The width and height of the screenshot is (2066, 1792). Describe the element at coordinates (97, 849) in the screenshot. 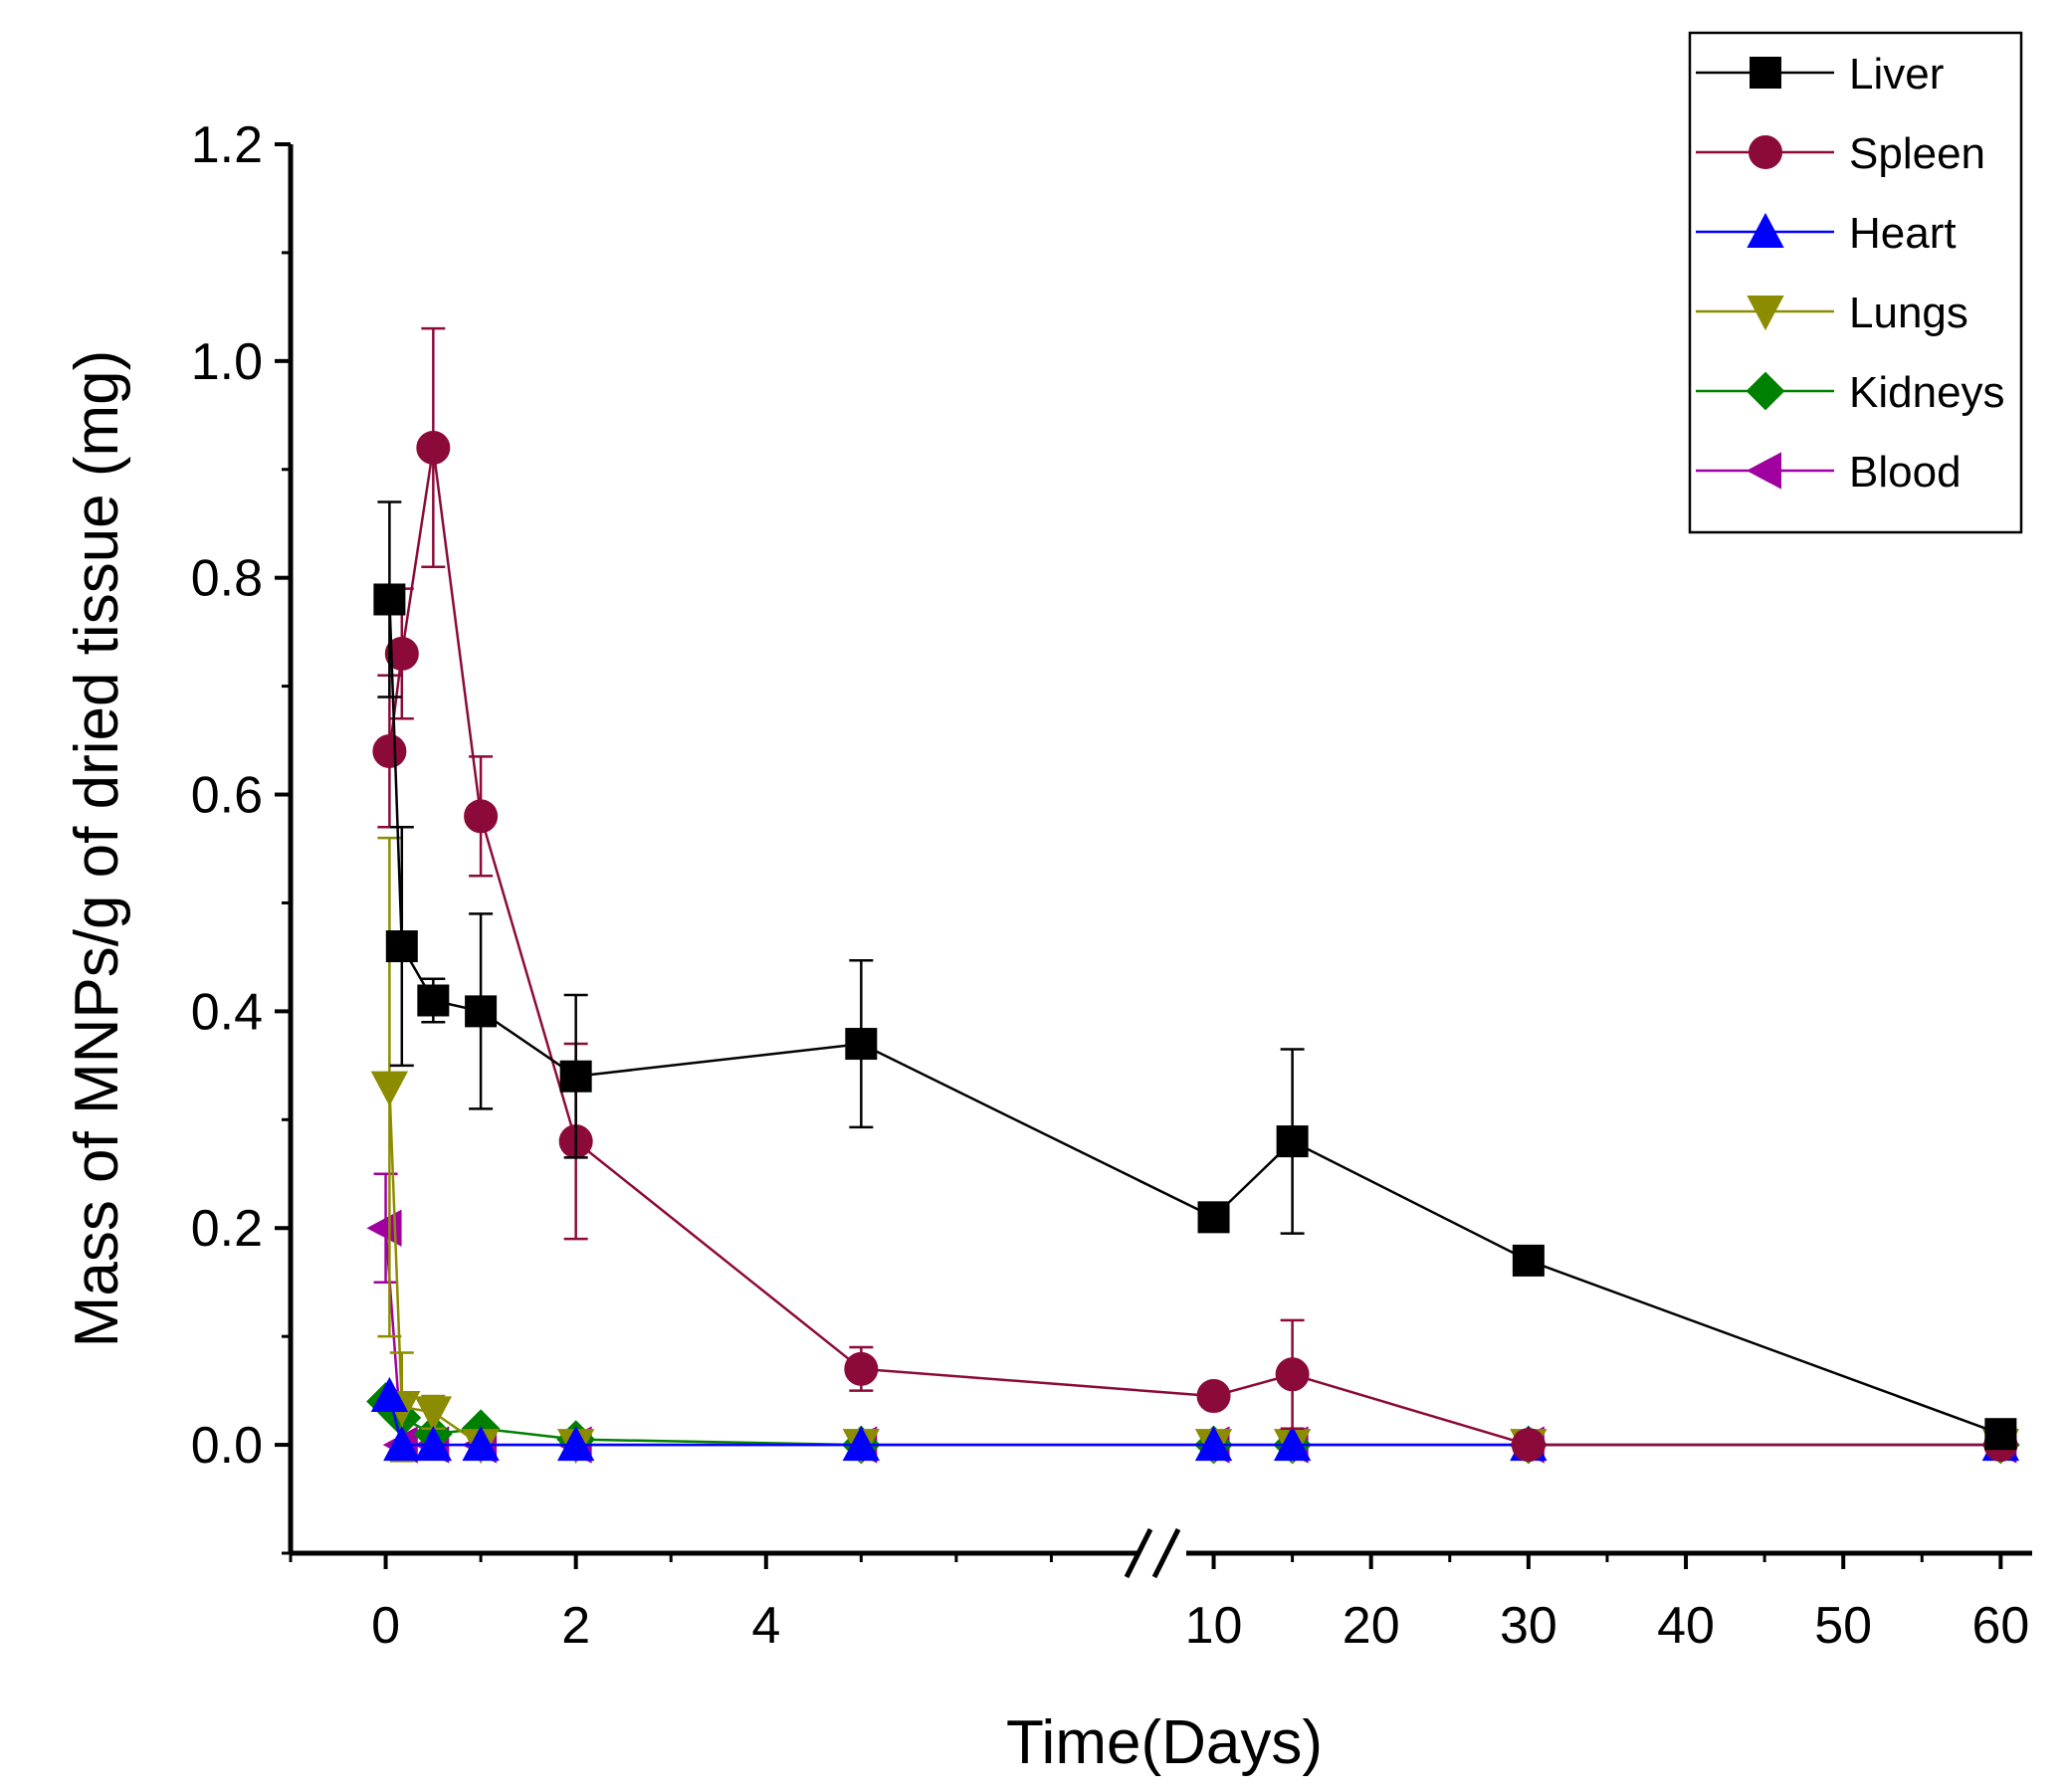

I see `y-axis-title: Mass of MNPs/g of dried tissue (mg)` at that location.